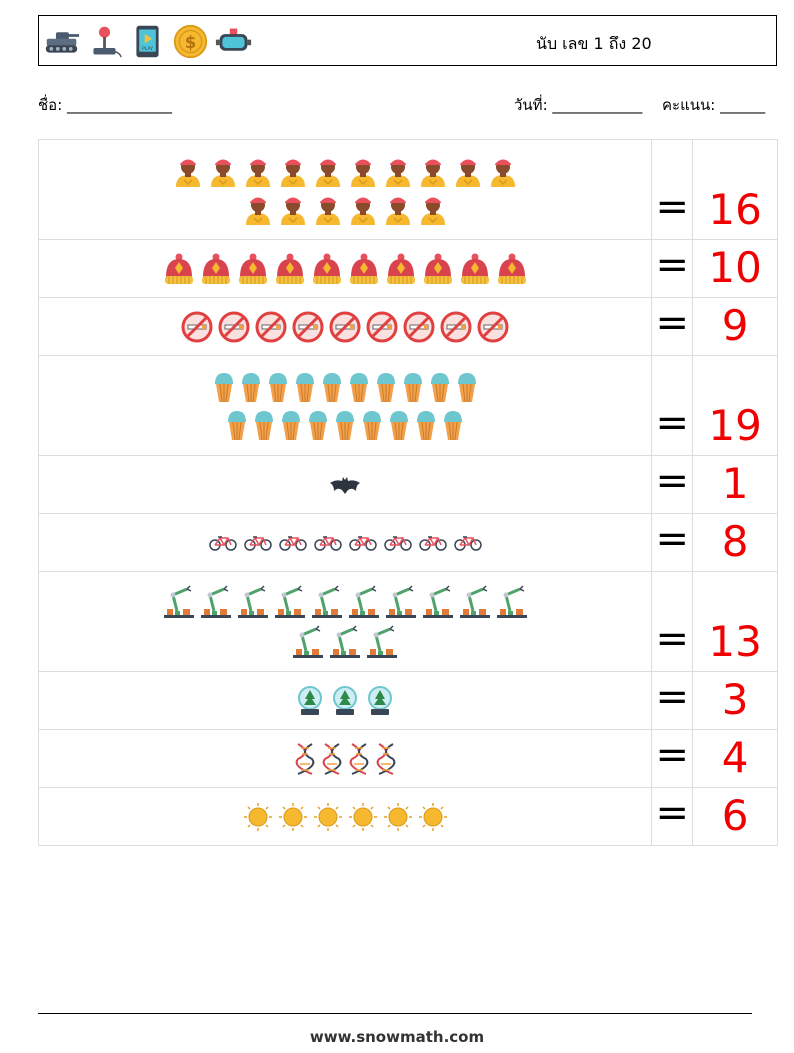 This screenshot has width=794, height=1053. Describe the element at coordinates (531, 105) in the screenshot. I see `date-label: วันที่:` at that location.